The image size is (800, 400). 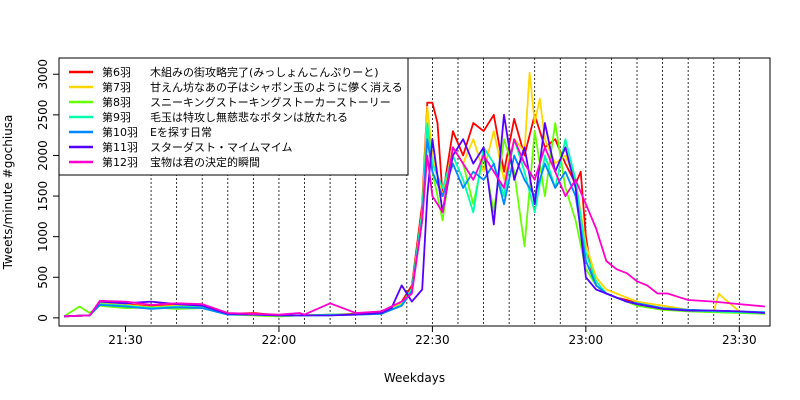 What do you see at coordinates (43, 318) in the screenshot?
I see `y-tick-label-0: 0` at bounding box center [43, 318].